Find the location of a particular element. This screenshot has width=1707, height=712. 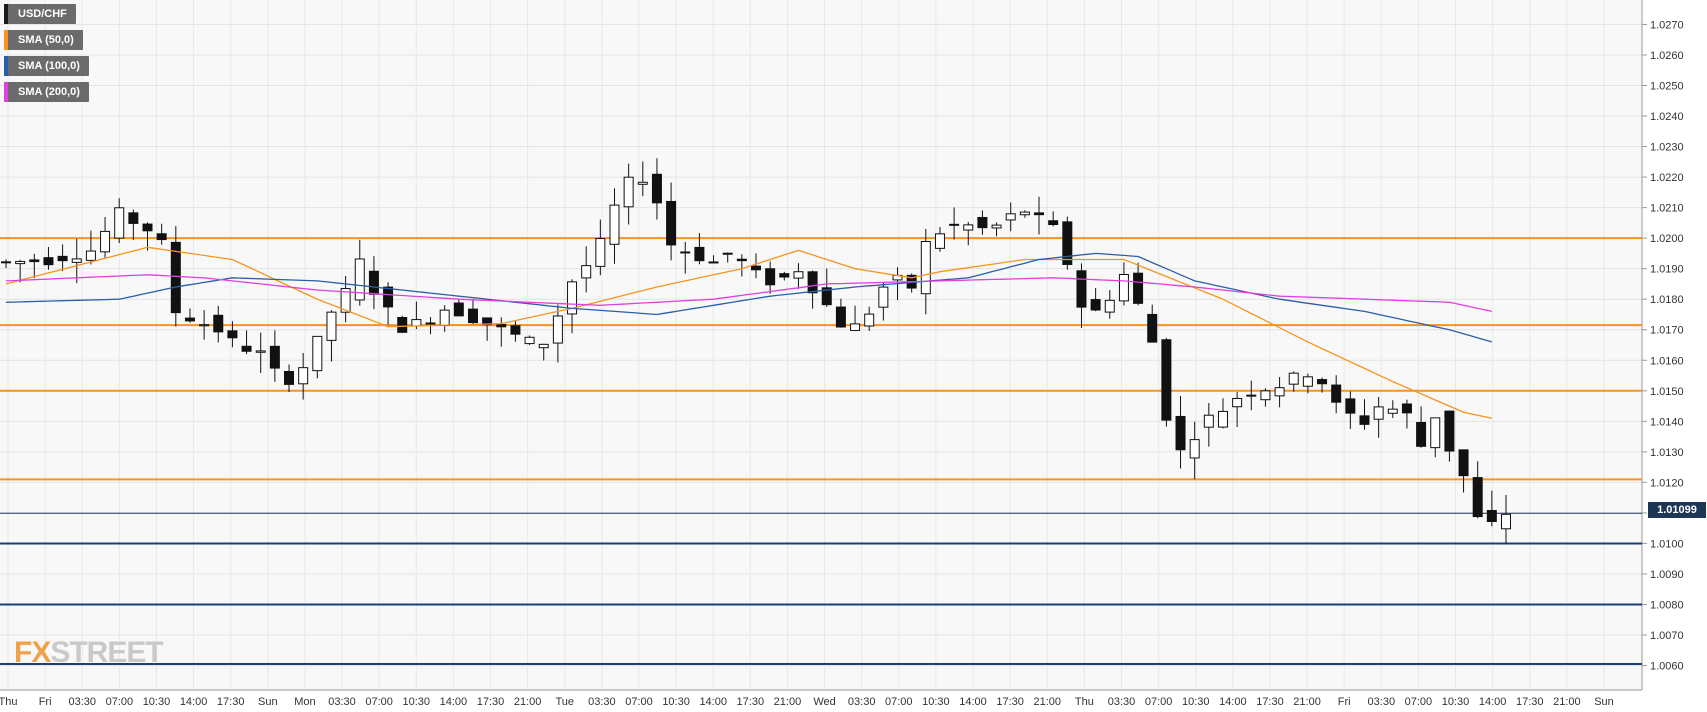

y-tick-label-10: 1.0160 is located at coordinates (1667, 361).